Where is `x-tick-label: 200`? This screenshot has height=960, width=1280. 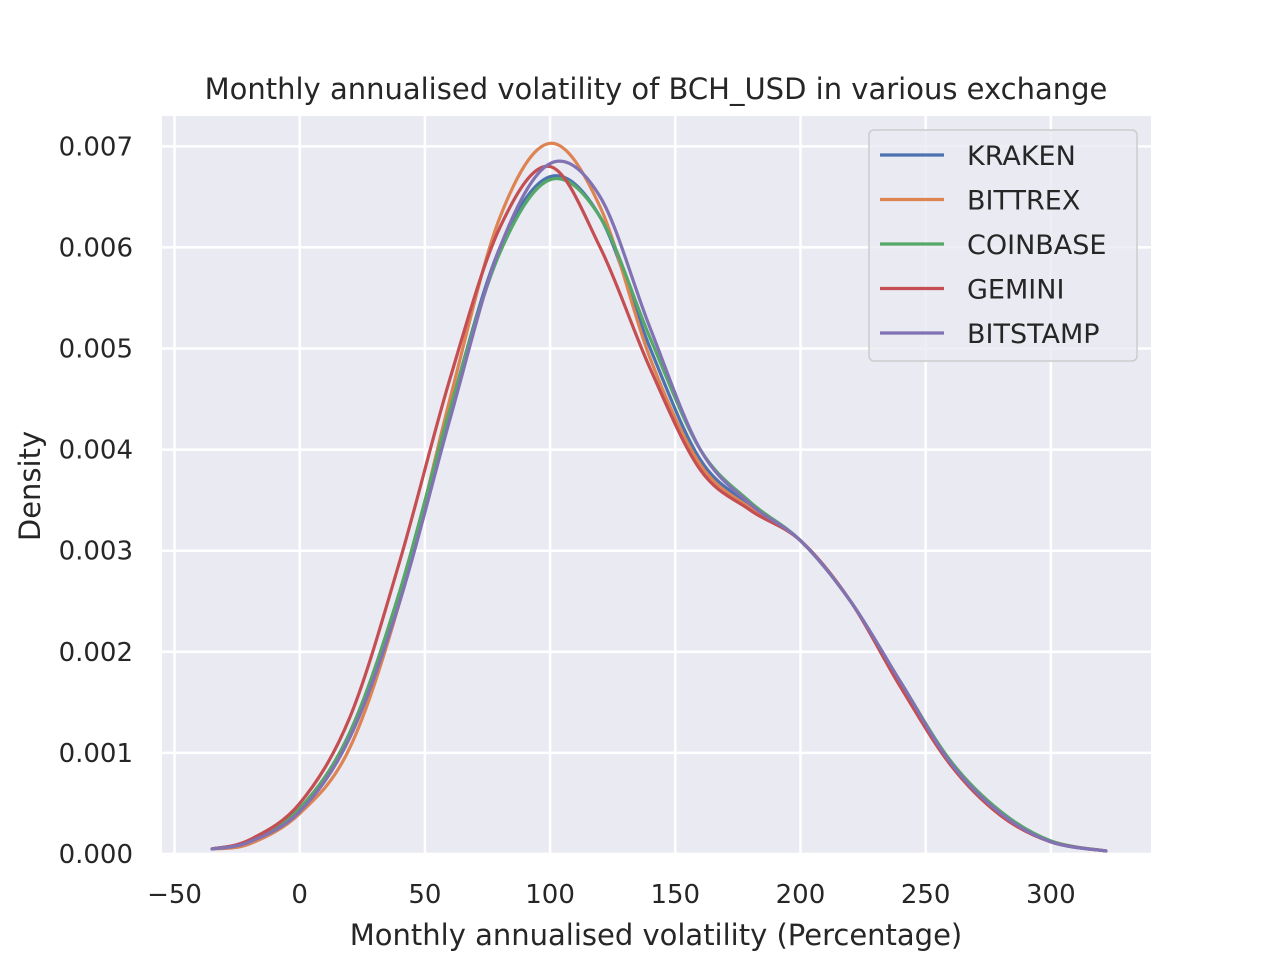 x-tick-label: 200 is located at coordinates (801, 895).